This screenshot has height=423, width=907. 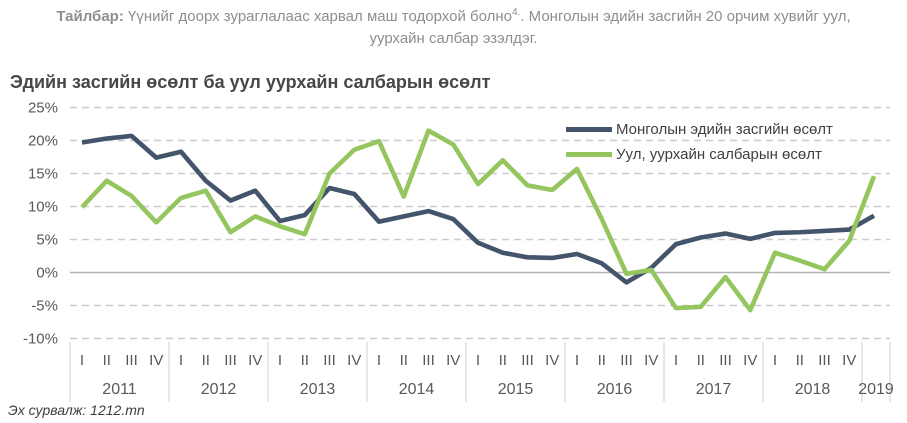 What do you see at coordinates (589, 129) in the screenshot?
I see `gdp-line-swatch` at bounding box center [589, 129].